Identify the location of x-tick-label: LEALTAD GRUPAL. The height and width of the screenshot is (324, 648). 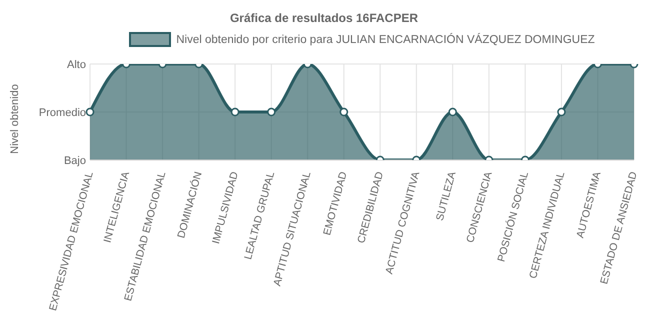
(260, 215).